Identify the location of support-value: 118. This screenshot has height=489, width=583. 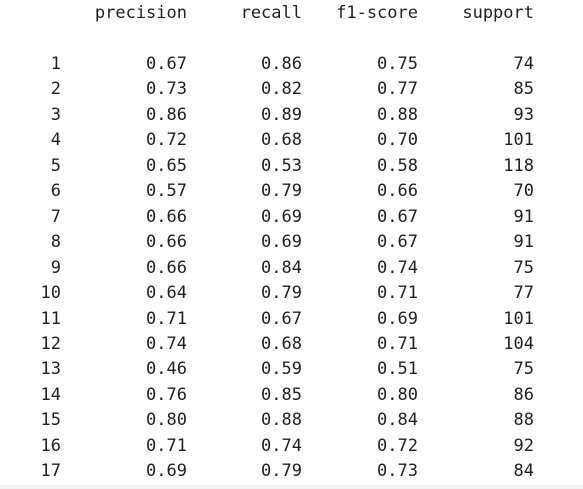
(518, 165).